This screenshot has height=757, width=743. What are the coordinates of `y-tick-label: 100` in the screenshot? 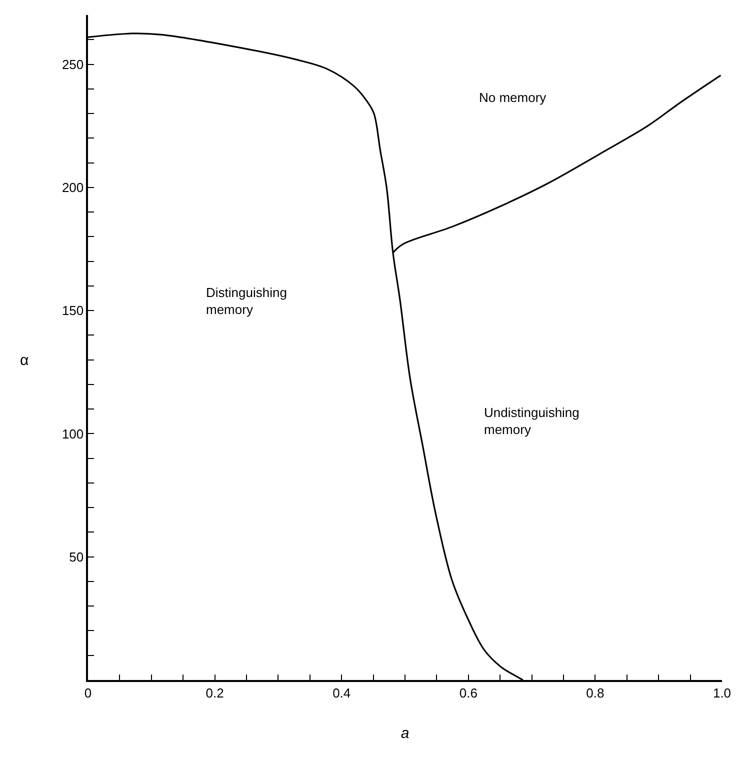 It's located at (73, 434).